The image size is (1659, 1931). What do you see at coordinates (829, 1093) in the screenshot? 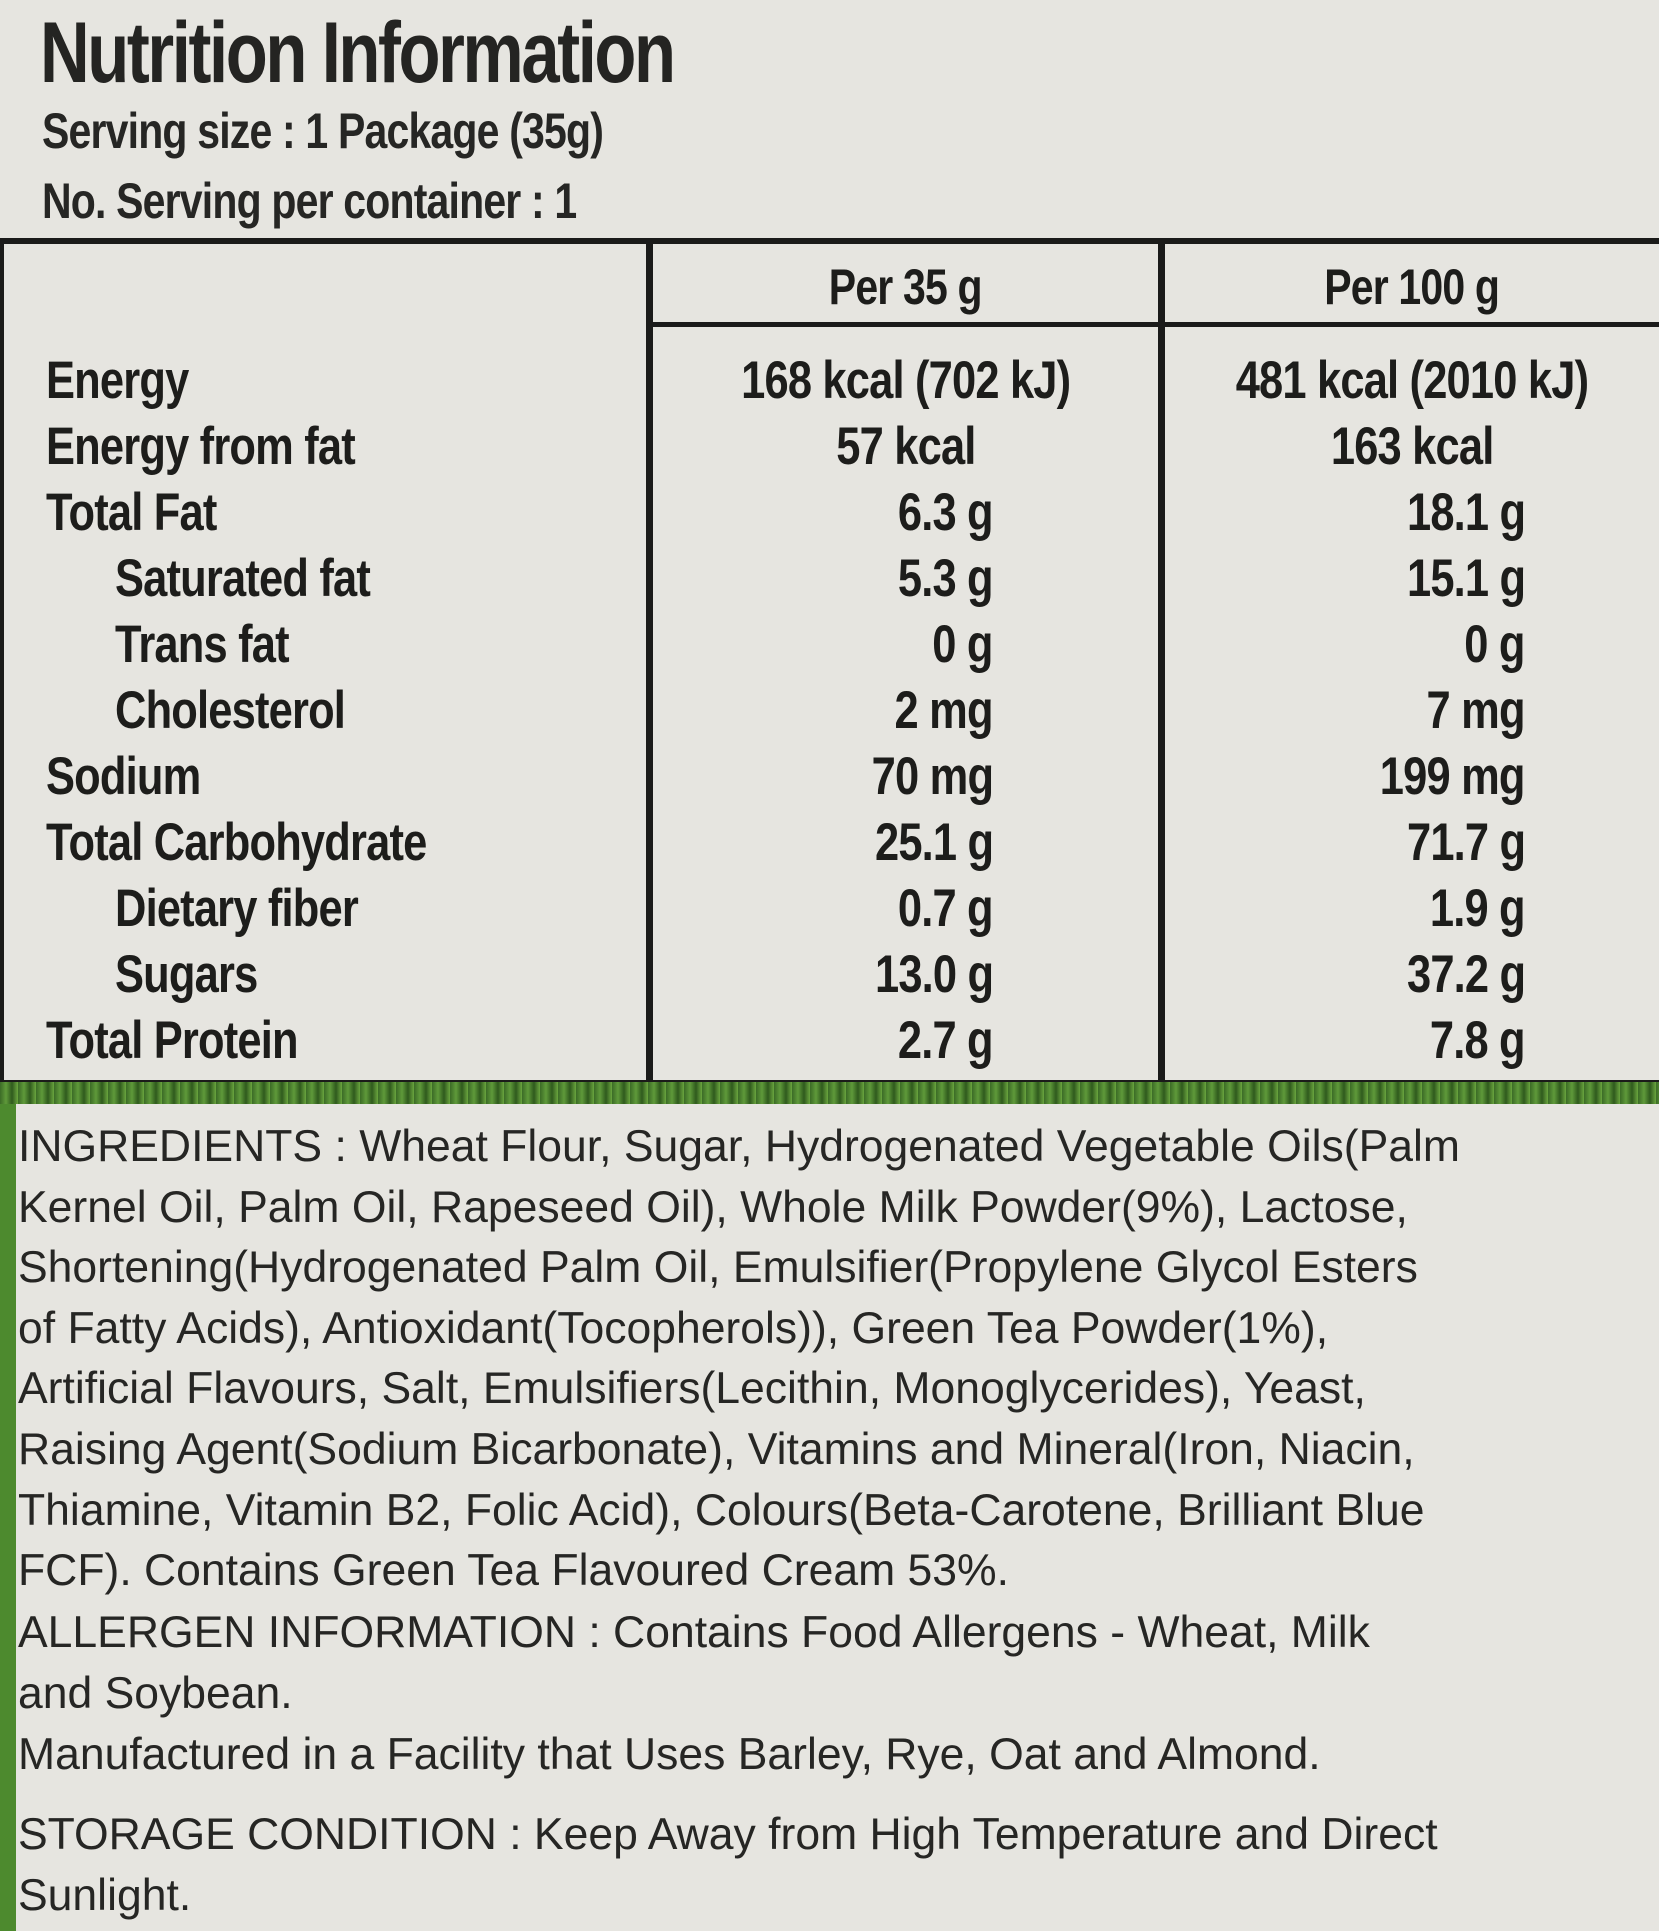
I see `green-divider-band` at bounding box center [829, 1093].